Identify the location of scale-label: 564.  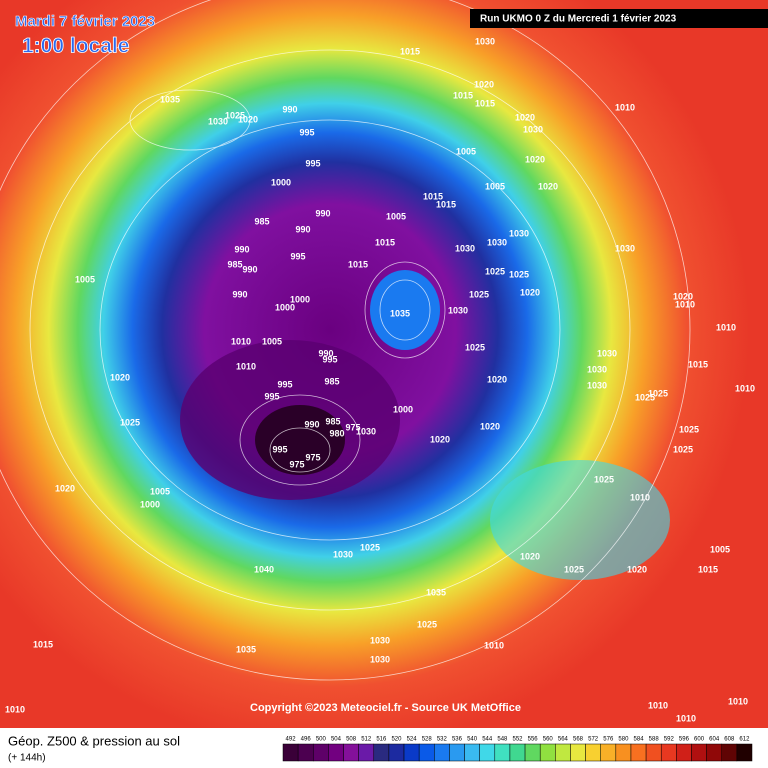
(563, 740).